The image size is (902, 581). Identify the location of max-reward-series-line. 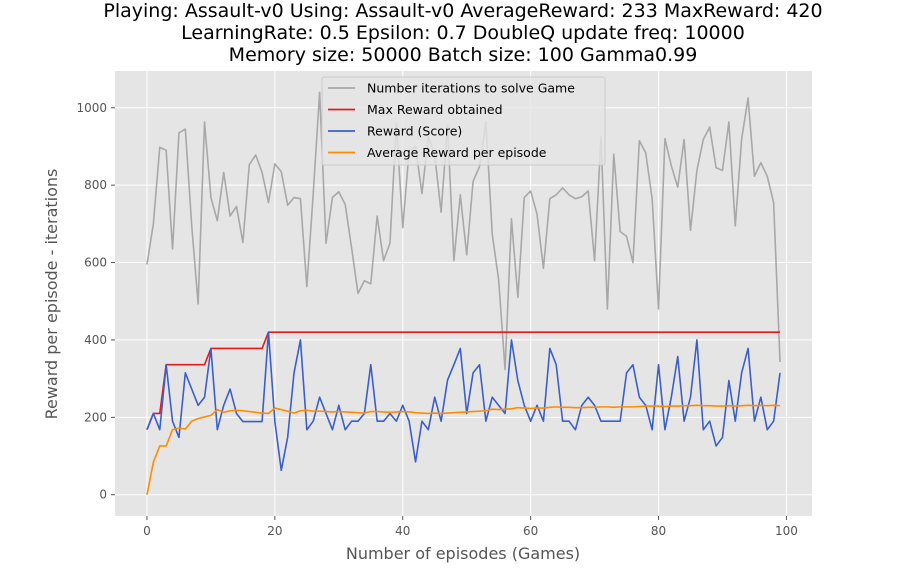
(463, 381).